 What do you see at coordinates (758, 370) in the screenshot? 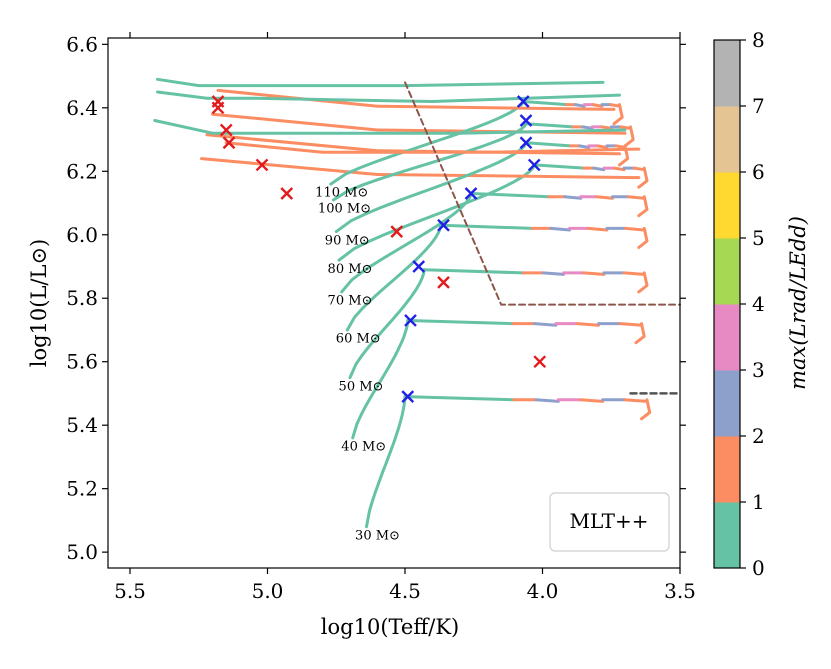
I see `colorbar-tick-label: 3` at bounding box center [758, 370].